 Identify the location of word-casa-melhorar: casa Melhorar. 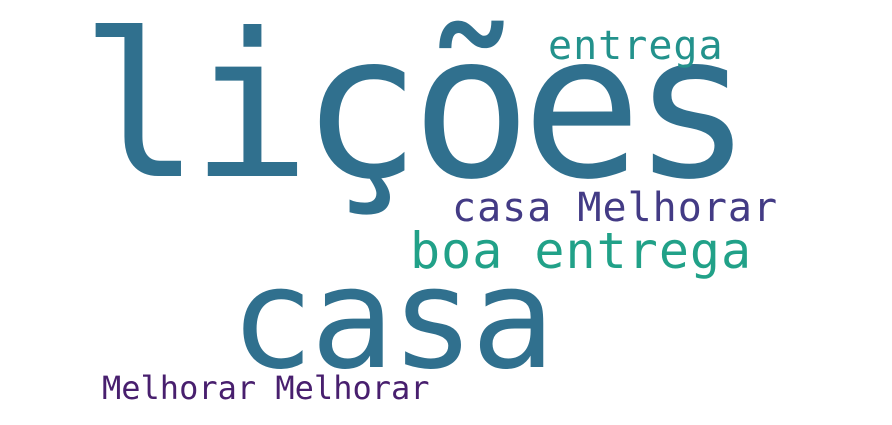
(615, 208).